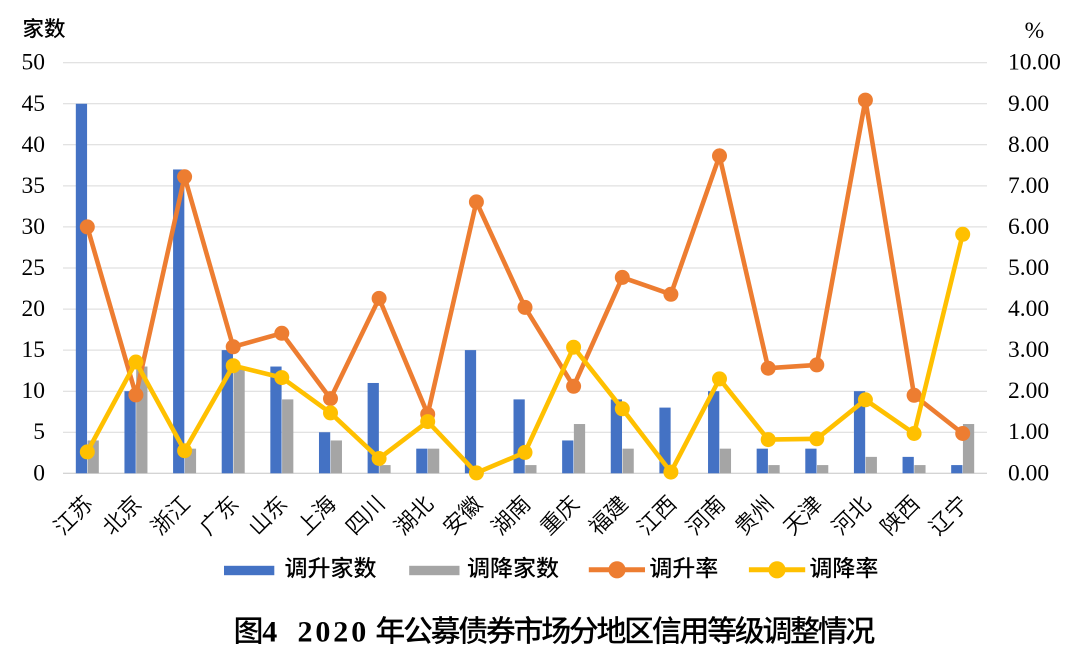 This screenshot has height=661, width=1080. Describe the element at coordinates (34, 227) in the screenshot. I see `svg-text: 30` at that location.